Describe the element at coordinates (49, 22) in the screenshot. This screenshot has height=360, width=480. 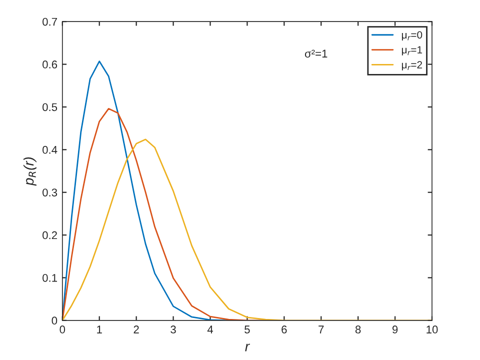
I see `y-tick-label: 0.7` at that location.